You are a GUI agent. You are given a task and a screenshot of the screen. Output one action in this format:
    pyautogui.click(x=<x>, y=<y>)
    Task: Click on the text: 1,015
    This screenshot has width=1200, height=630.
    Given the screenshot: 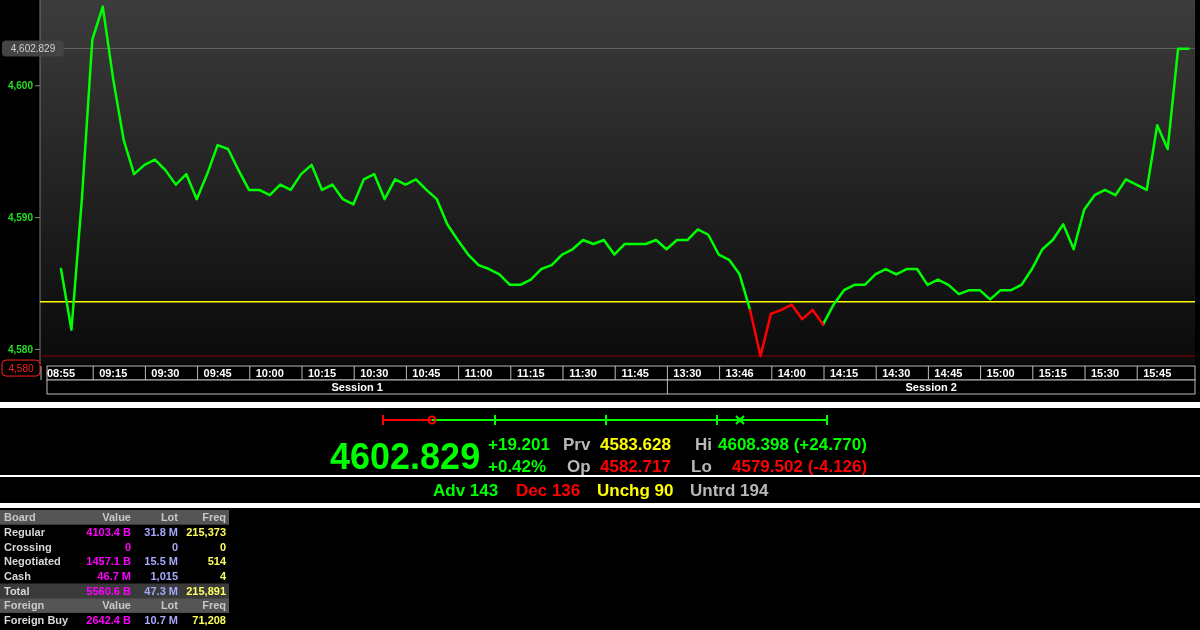 What is the action you would take?
    pyautogui.click(x=164, y=576)
    